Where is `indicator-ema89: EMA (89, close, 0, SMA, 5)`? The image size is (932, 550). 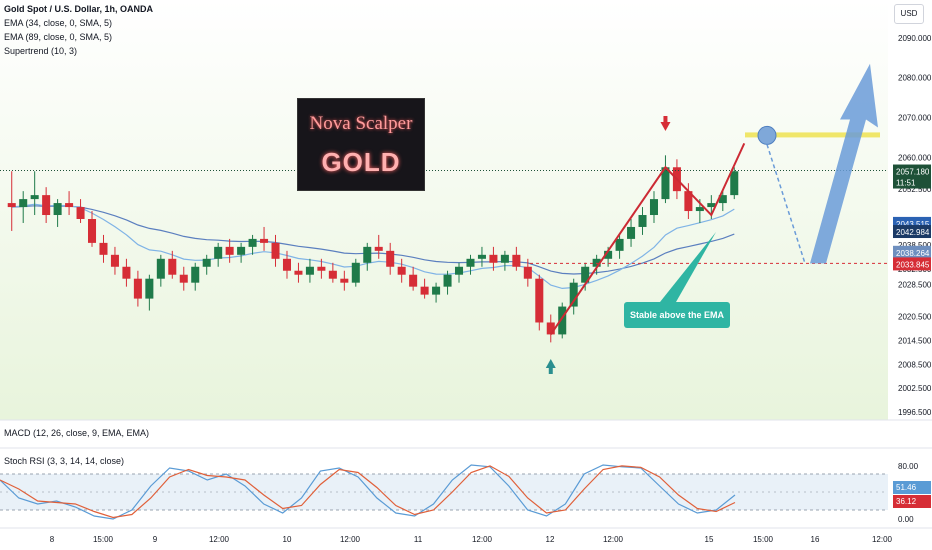
indicator-ema89: EMA (89, close, 0, SMA, 5) is located at coordinates (58, 37).